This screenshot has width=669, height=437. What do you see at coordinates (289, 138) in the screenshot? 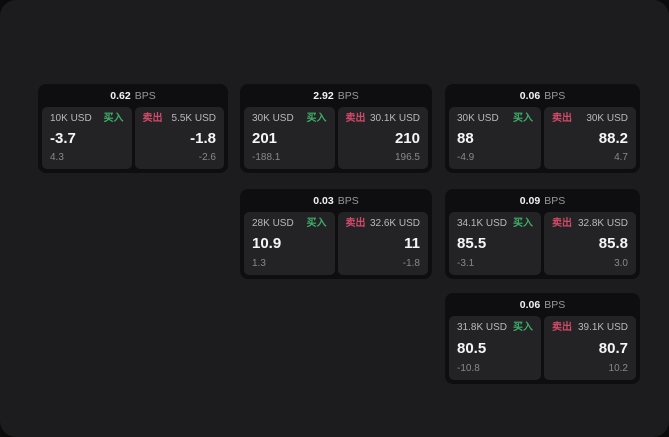
I see `buy-panel: 30K USD 买入 201 -188.1` at bounding box center [289, 138].